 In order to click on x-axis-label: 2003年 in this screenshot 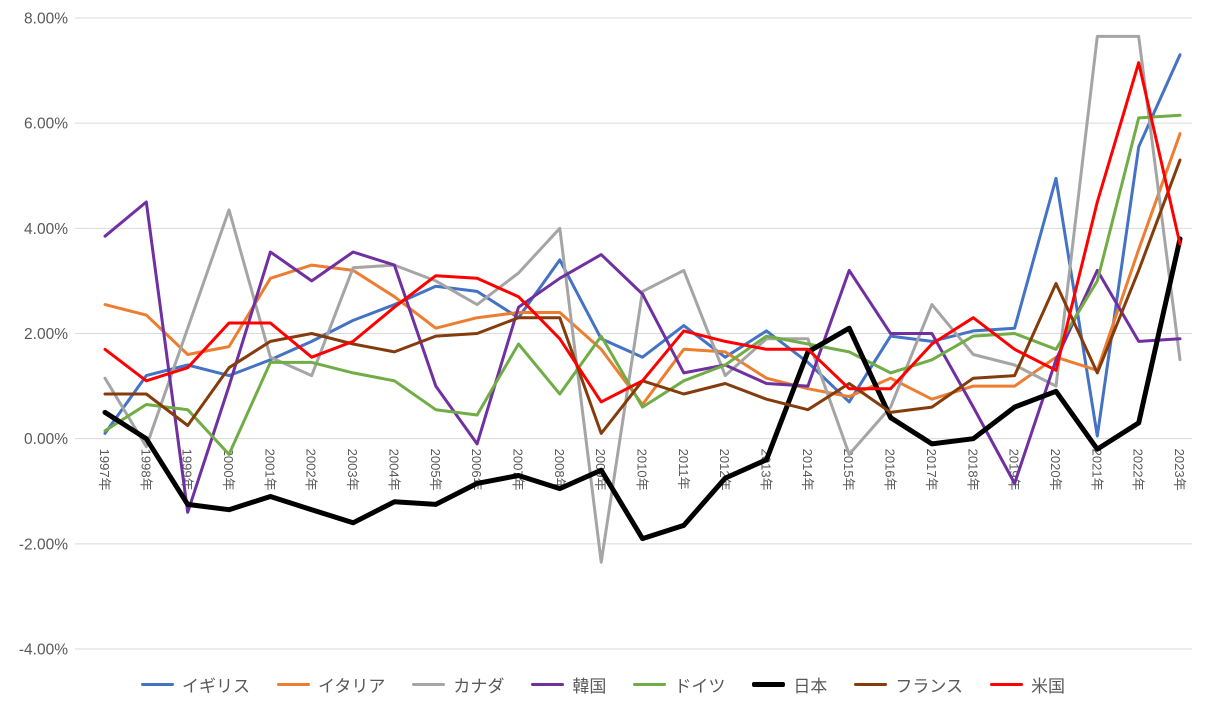, I will do `click(352, 470)`.